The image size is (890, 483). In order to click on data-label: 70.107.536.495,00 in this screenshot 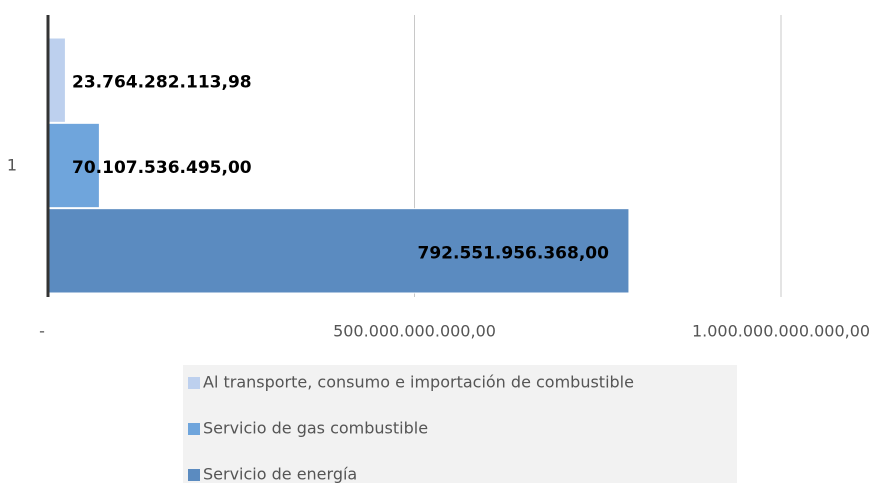, I will do `click(162, 168)`.